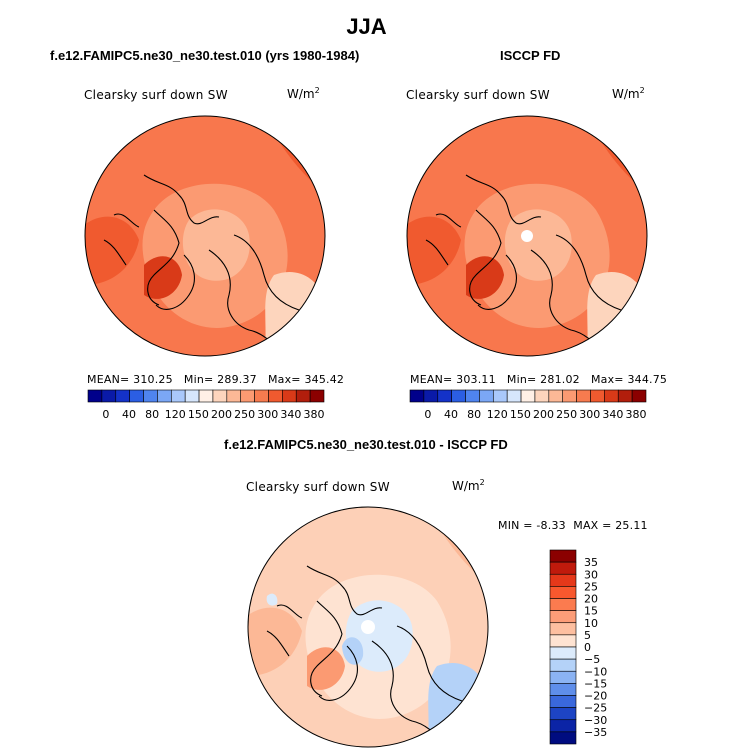 Image resolution: width=733 pixels, height=752 pixels. Describe the element at coordinates (216, 379) in the screenshot. I see `panel1-stats: MEAN= 310.25 Min= 289.37 Max= 345.42` at that location.